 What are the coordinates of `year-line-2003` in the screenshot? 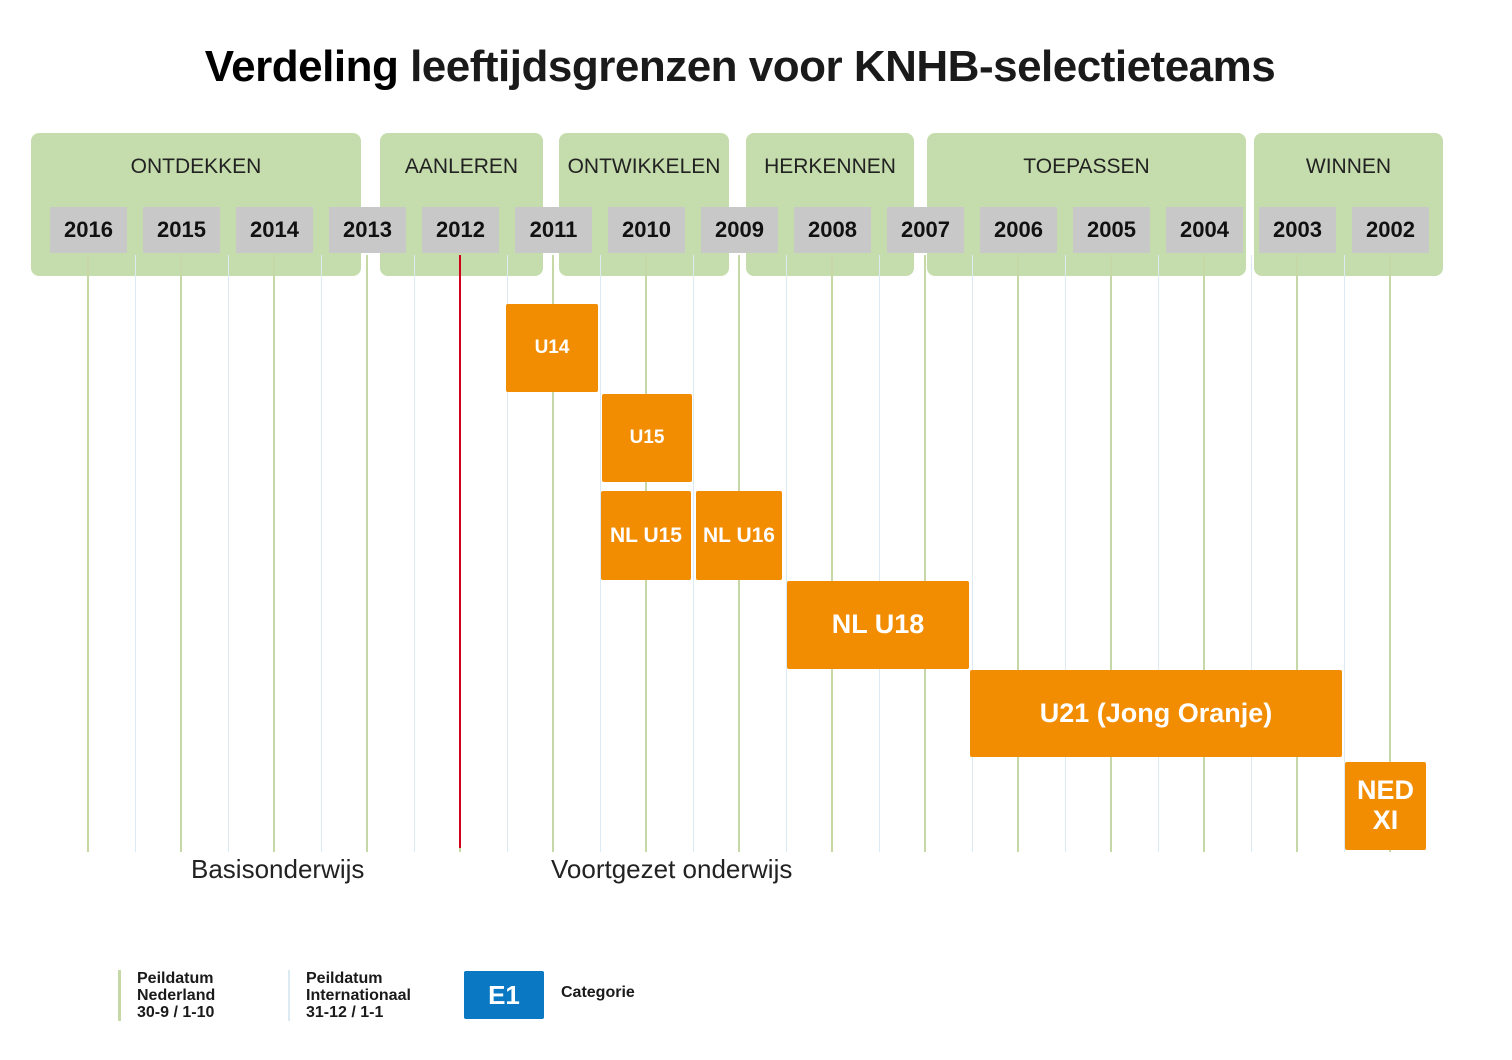 It's located at (1297, 553).